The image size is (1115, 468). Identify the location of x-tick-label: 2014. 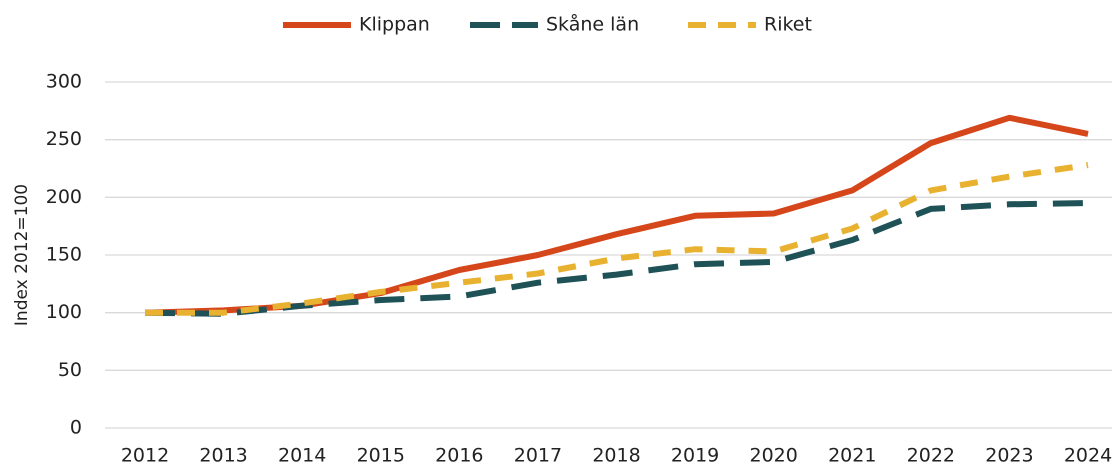
(302, 456).